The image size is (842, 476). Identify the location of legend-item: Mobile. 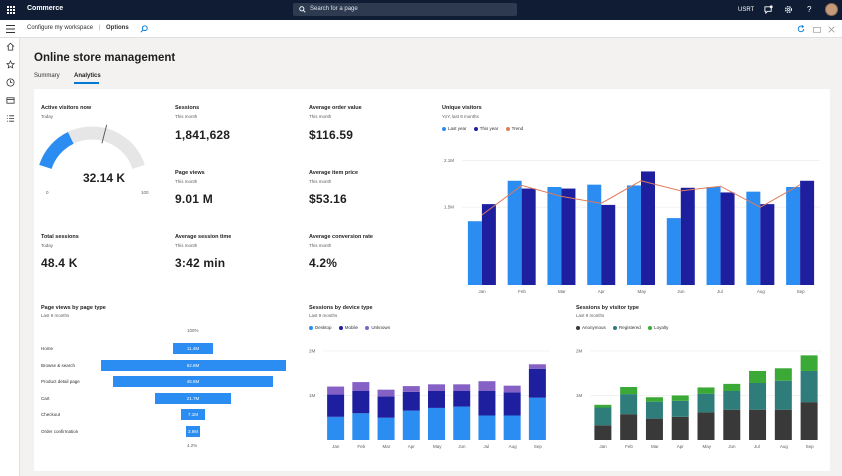
(348, 327).